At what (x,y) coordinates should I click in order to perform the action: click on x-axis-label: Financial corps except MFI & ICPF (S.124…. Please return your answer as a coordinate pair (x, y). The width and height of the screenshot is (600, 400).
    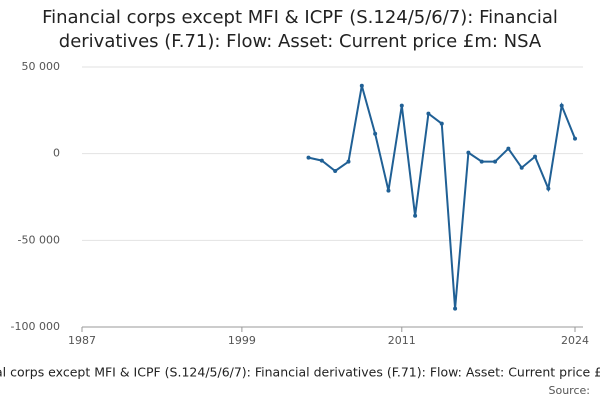
    Looking at the image, I should click on (300, 372).